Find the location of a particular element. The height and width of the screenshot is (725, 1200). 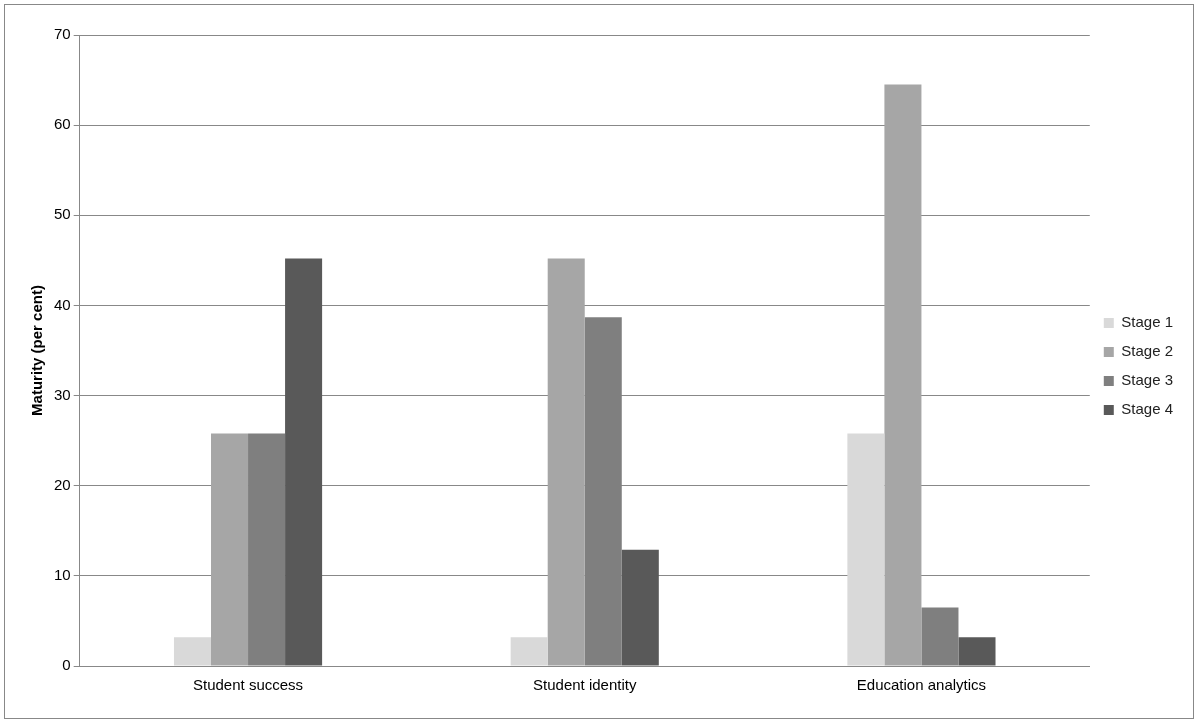

y-tick-label: 20 is located at coordinates (62, 484).